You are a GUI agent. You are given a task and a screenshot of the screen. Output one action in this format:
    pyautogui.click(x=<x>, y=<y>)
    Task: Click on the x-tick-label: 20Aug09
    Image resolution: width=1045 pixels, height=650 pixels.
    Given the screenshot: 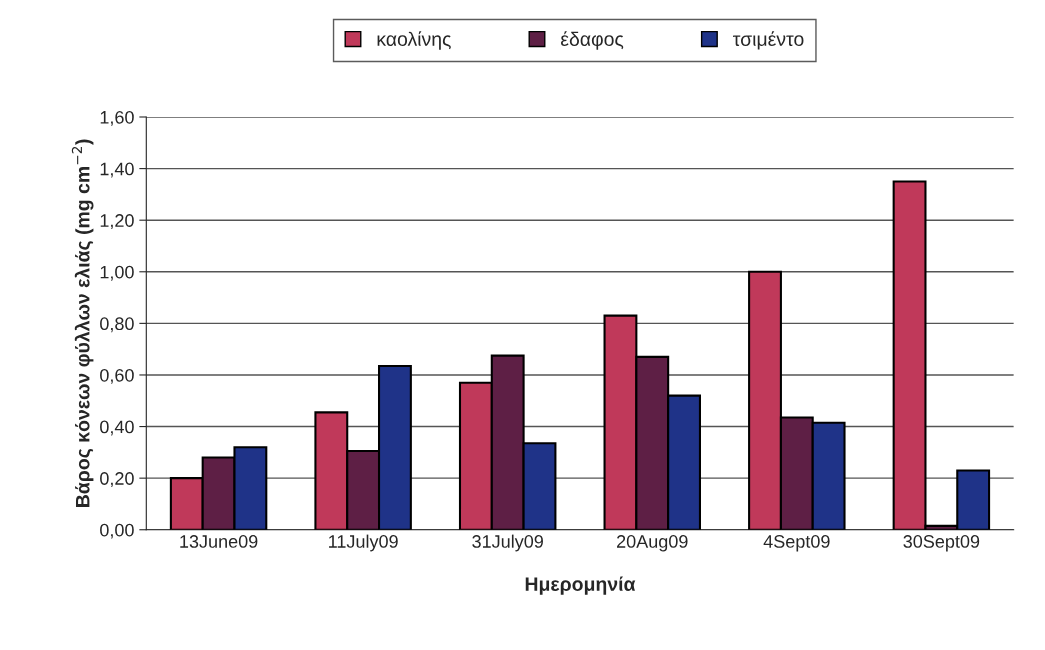 What is the action you would take?
    pyautogui.click(x=652, y=543)
    